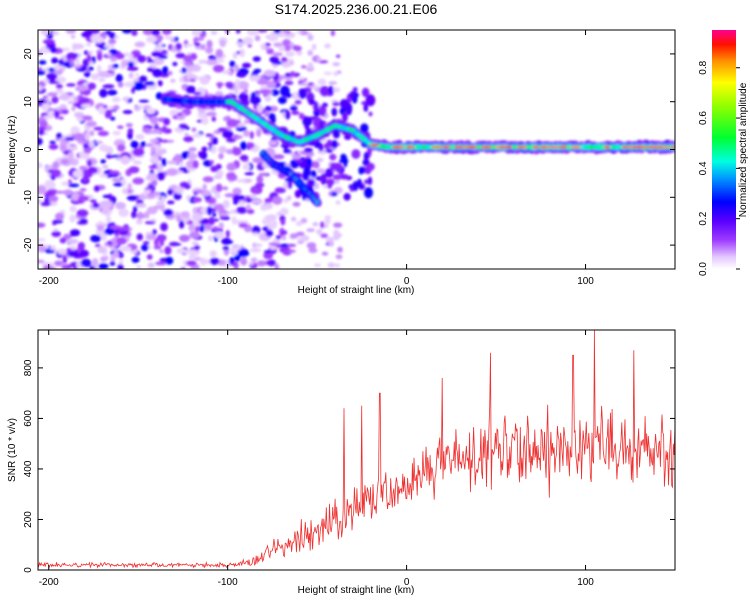 The image size is (750, 600). Describe the element at coordinates (12, 150) in the screenshot. I see `spectrogram-ylabel: Frequency (Hz)` at that location.